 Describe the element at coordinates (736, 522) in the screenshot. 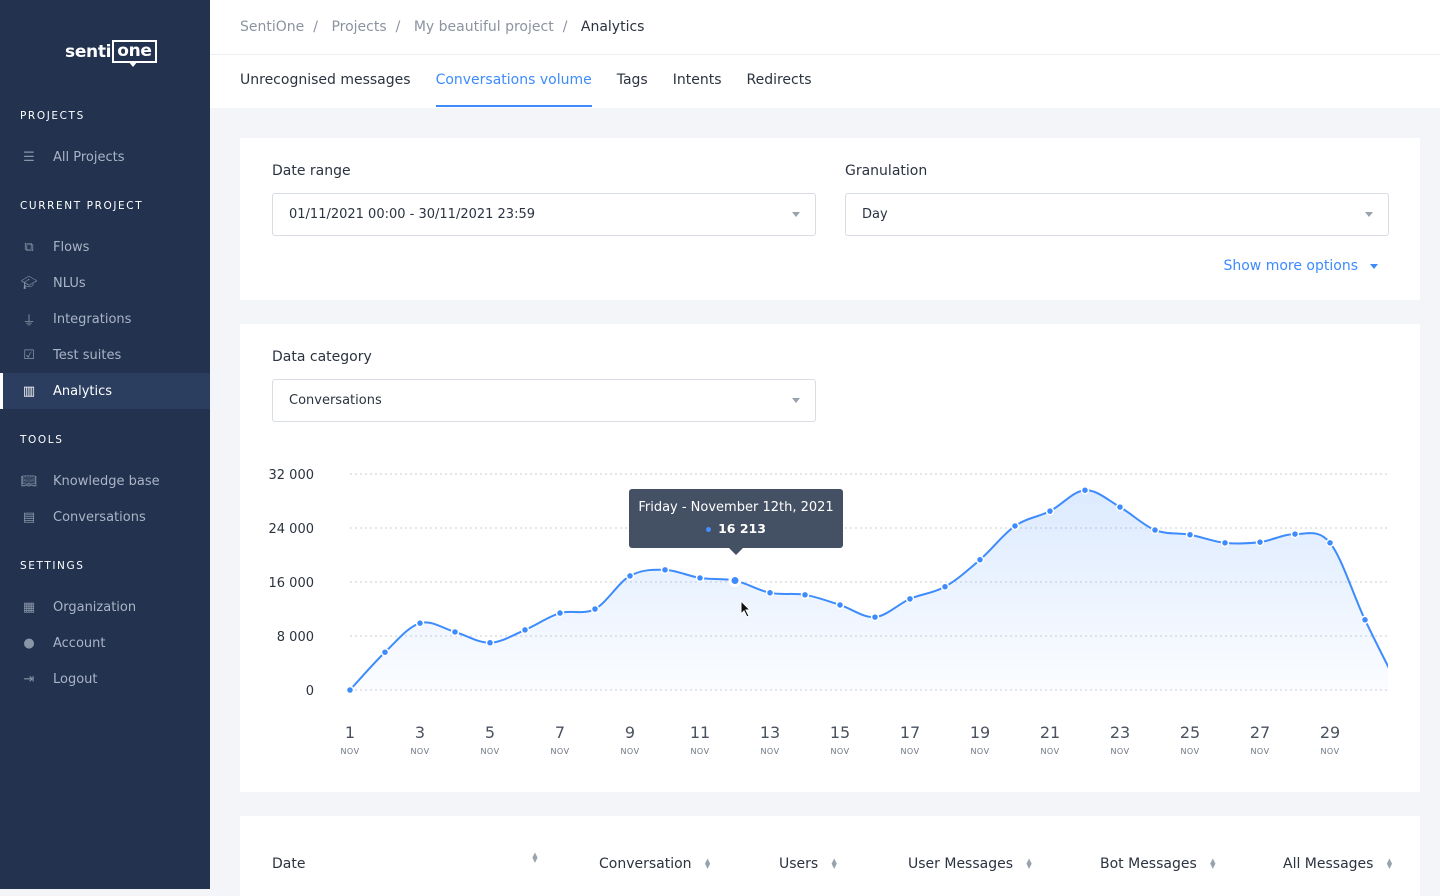

I see `chart-tooltip: Friday - November 12th, 2021 16 213` at that location.